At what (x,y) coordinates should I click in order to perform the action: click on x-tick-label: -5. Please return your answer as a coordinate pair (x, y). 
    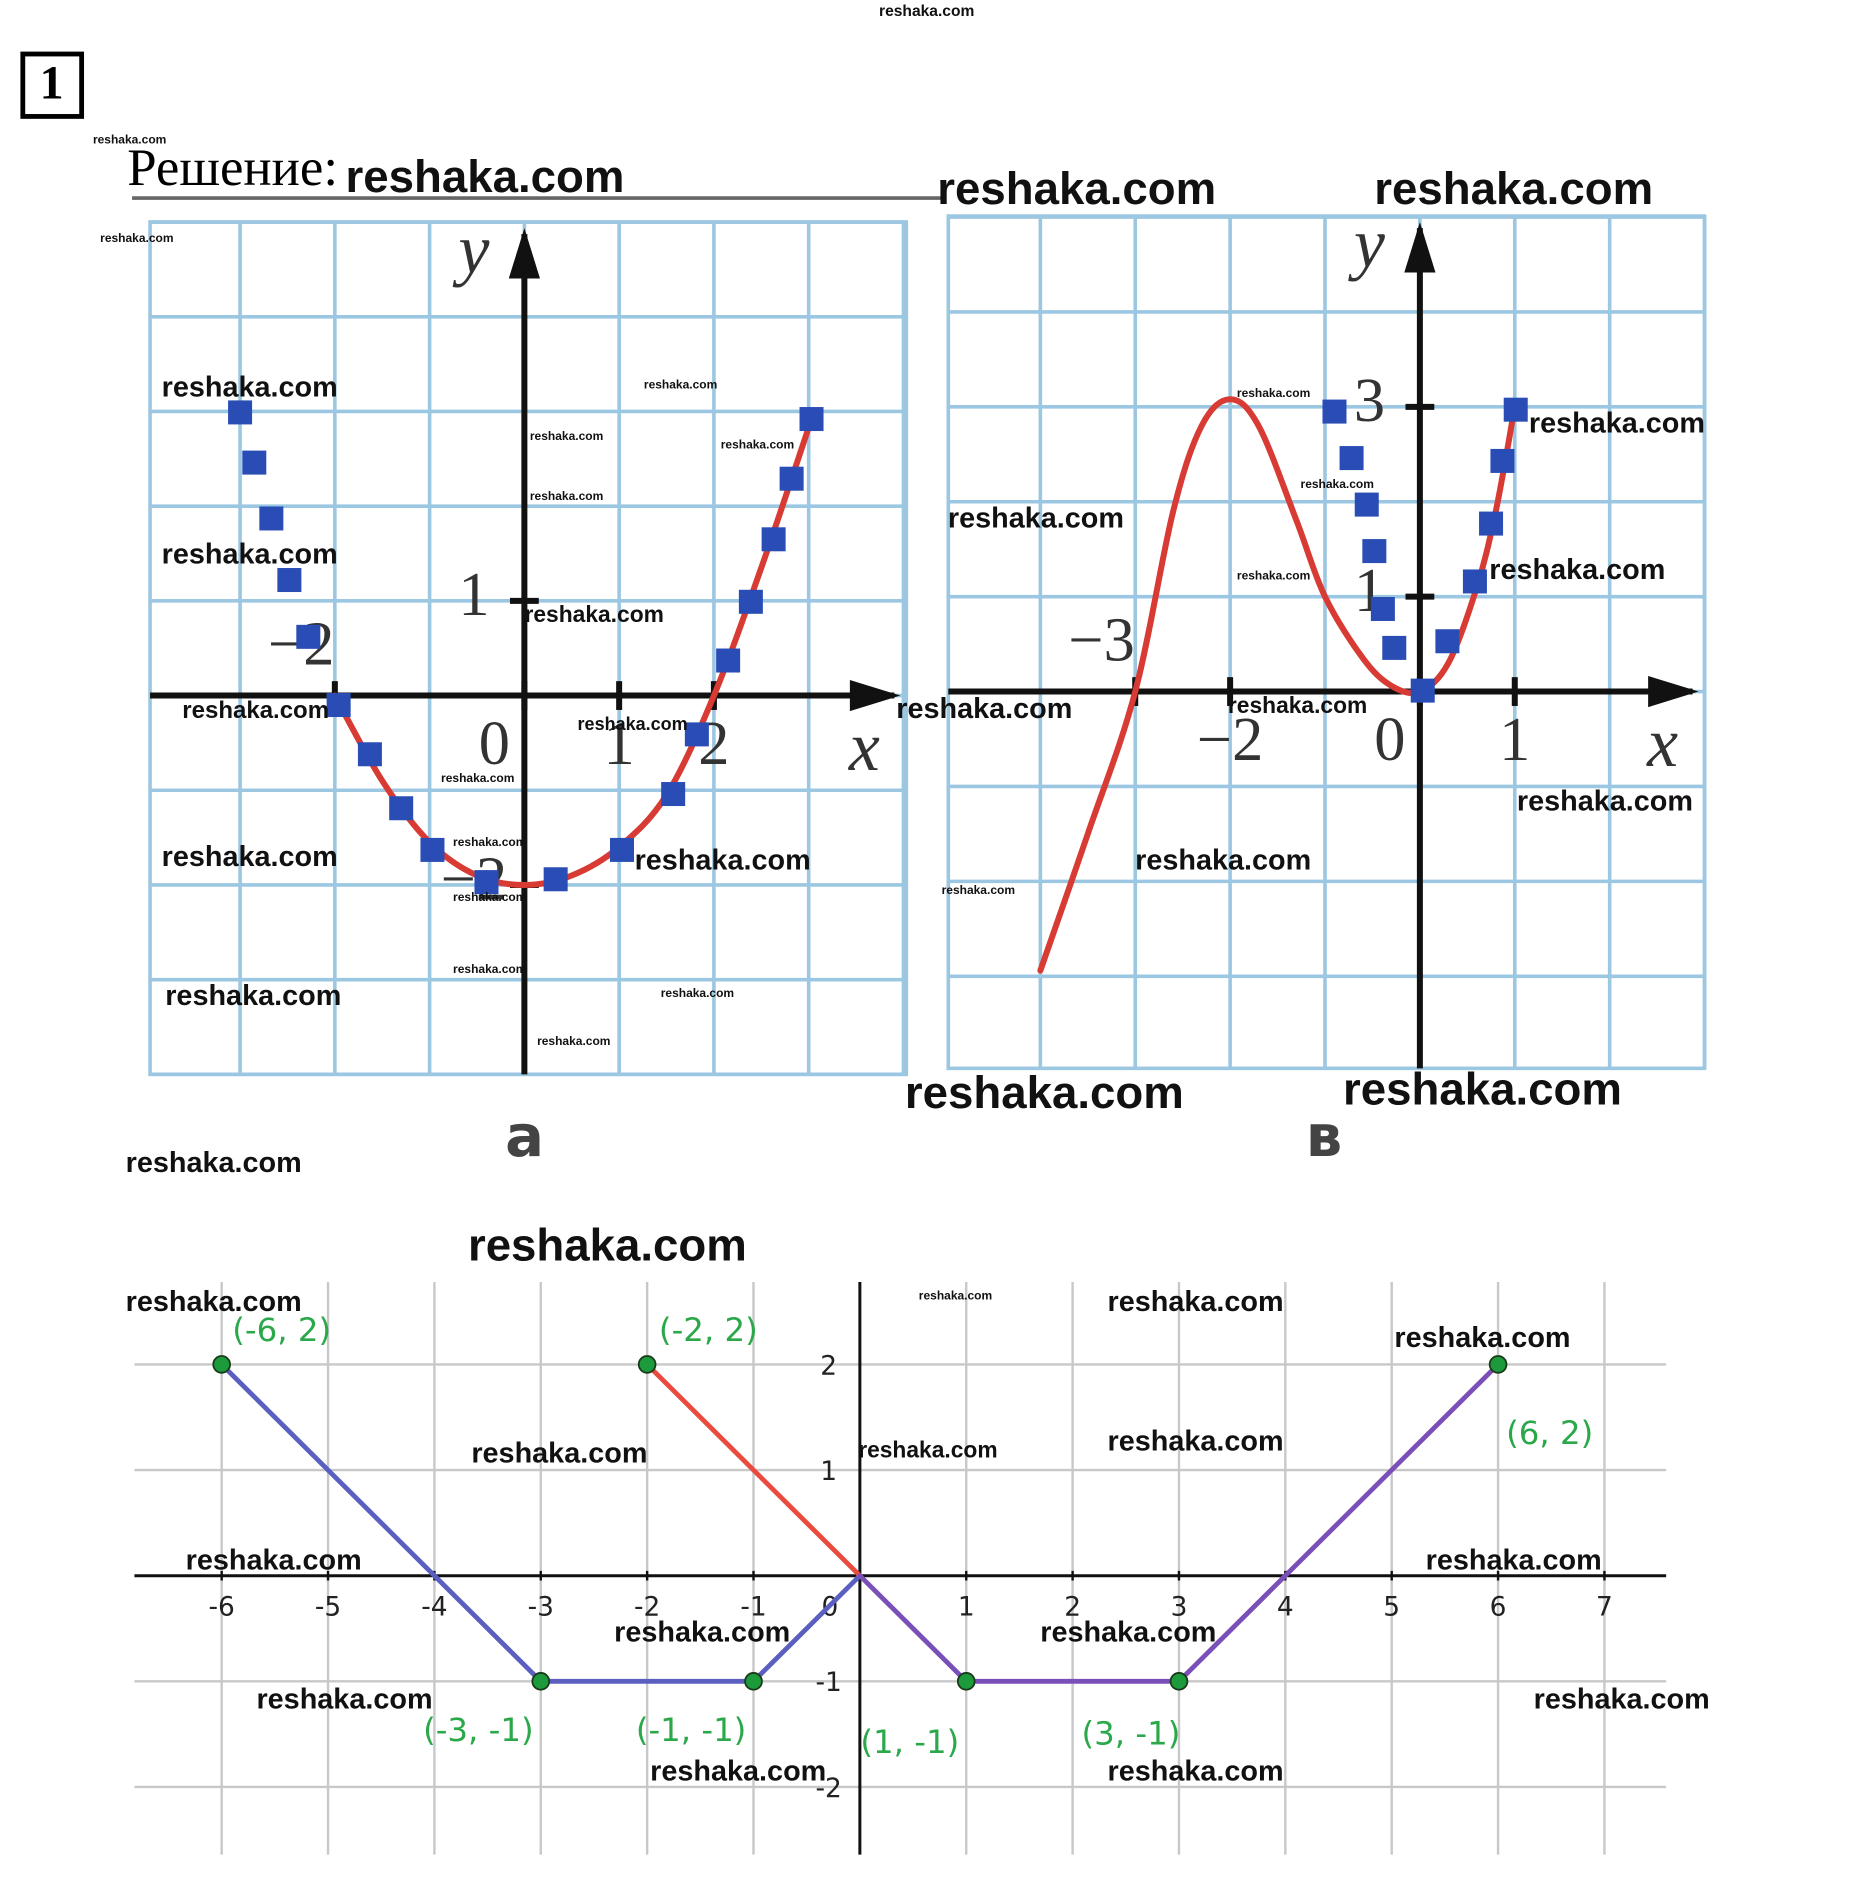
    Looking at the image, I should click on (328, 1607).